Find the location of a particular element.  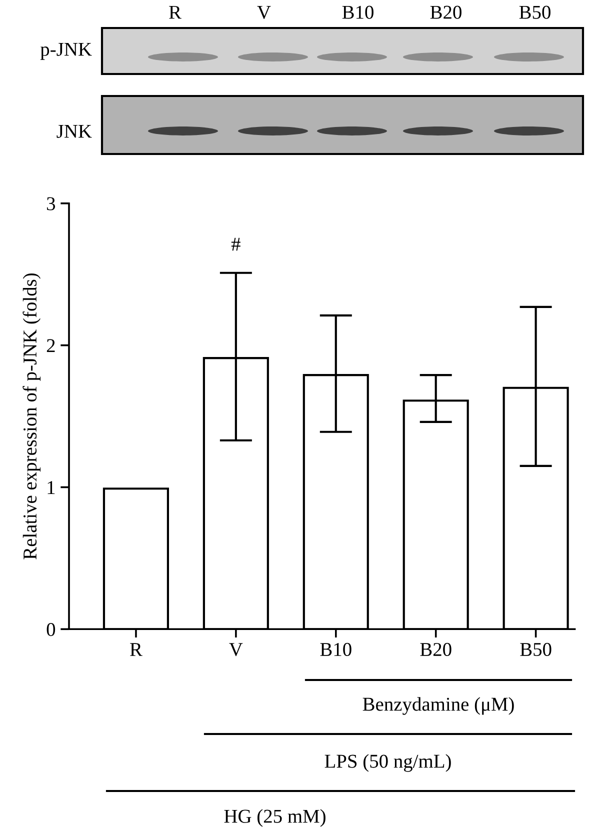

y-axis-title: Relative expression of p-JNK (folds) is located at coordinates (31, 416).